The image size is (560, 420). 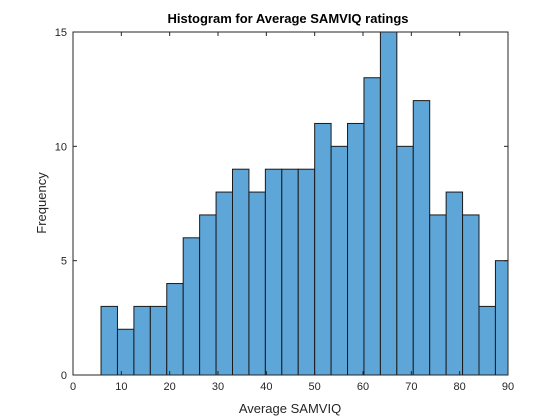 I want to click on x-tick-label: 80, so click(x=460, y=387).